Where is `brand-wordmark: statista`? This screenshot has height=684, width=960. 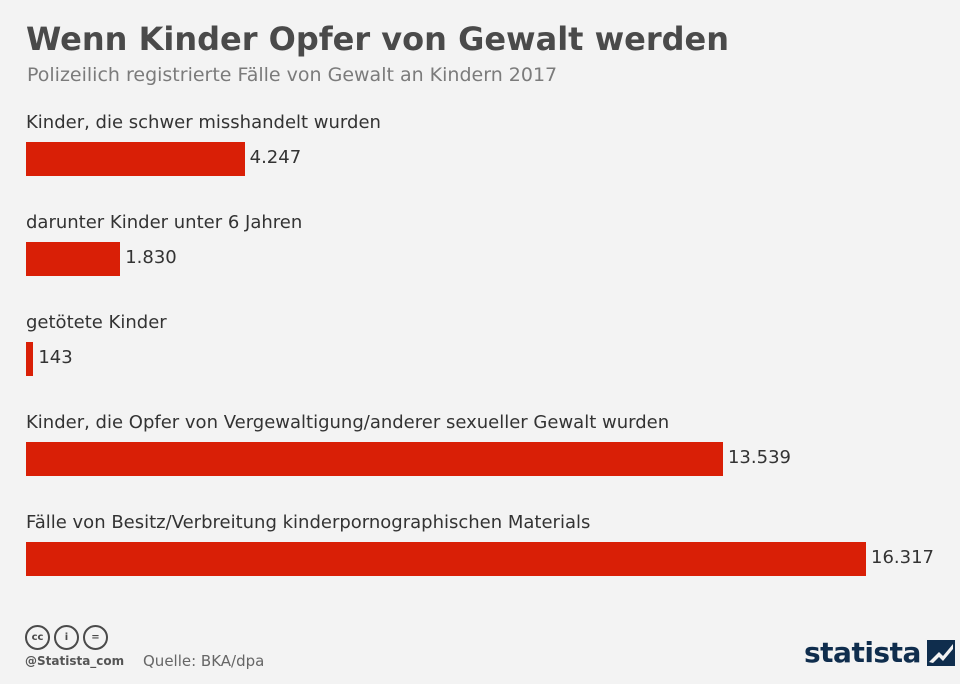
brand-wordmark: statista is located at coordinates (862, 652).